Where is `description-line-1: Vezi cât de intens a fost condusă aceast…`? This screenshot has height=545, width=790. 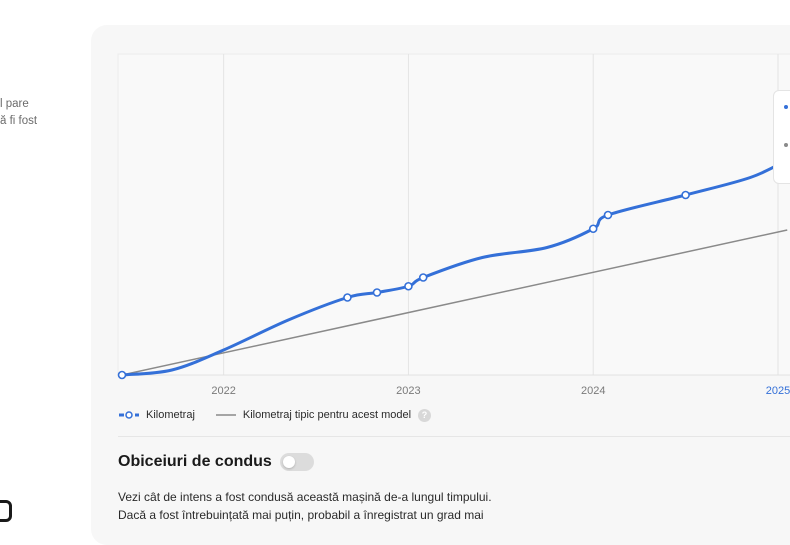 description-line-1: Vezi cât de intens a fost condusă aceast… is located at coordinates (305, 497).